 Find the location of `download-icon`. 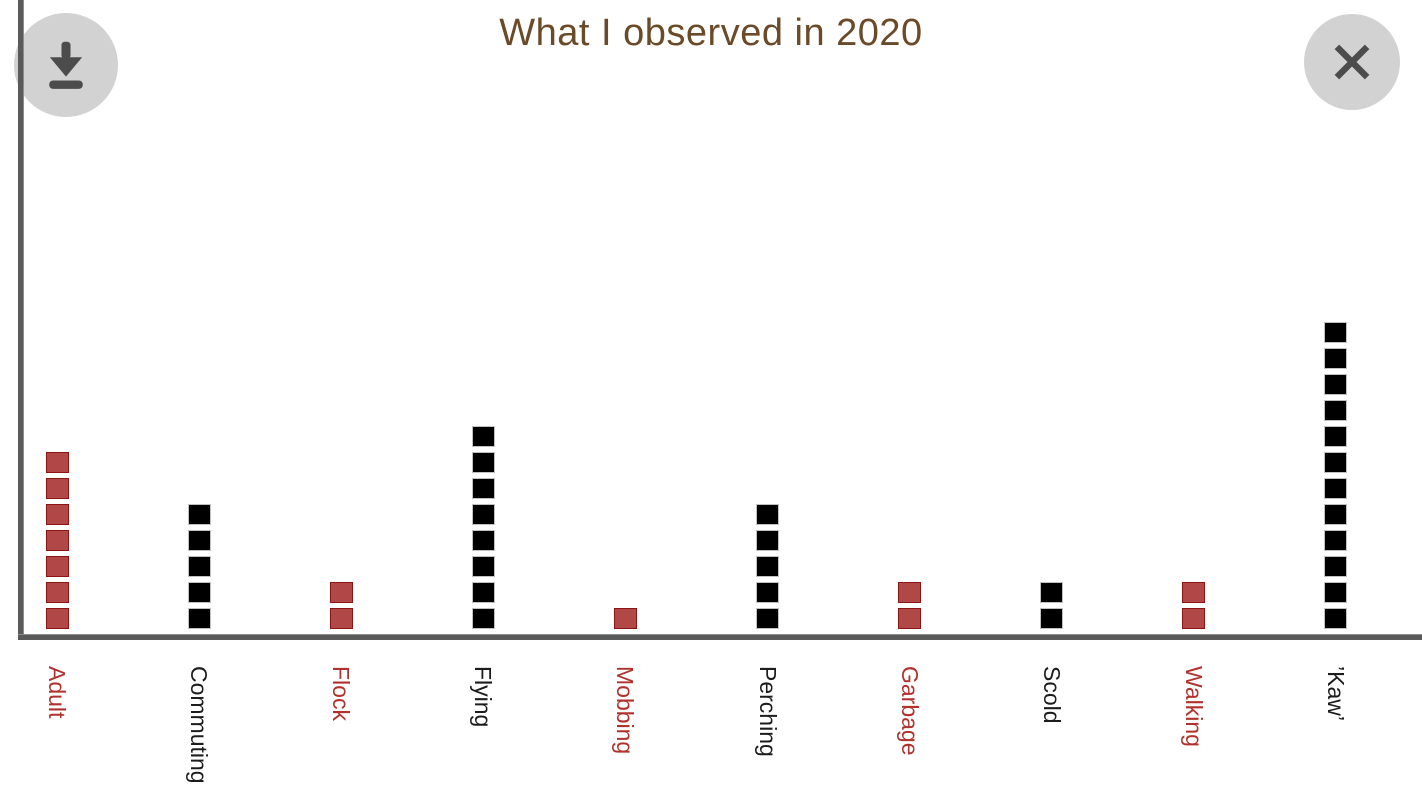

download-icon is located at coordinates (66, 65).